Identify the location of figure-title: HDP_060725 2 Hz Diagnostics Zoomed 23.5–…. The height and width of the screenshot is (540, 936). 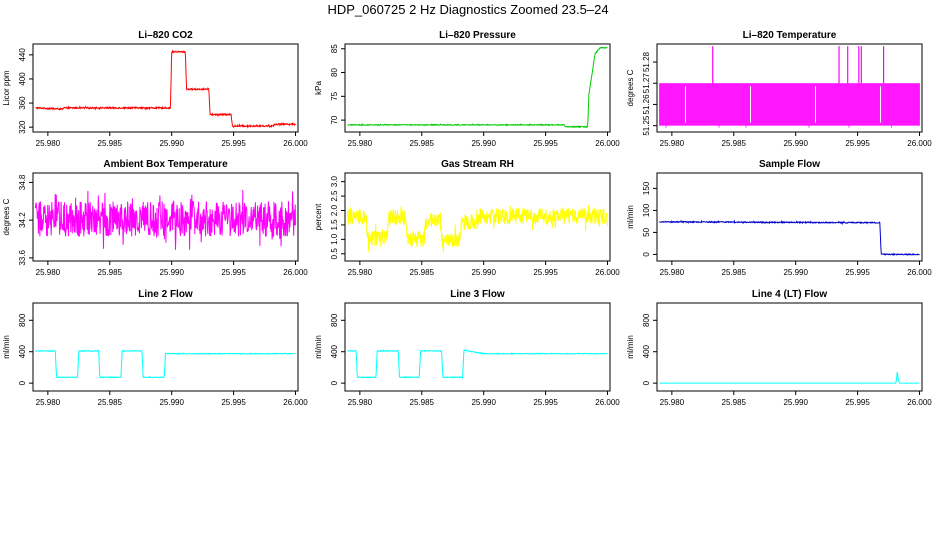
(468, 9).